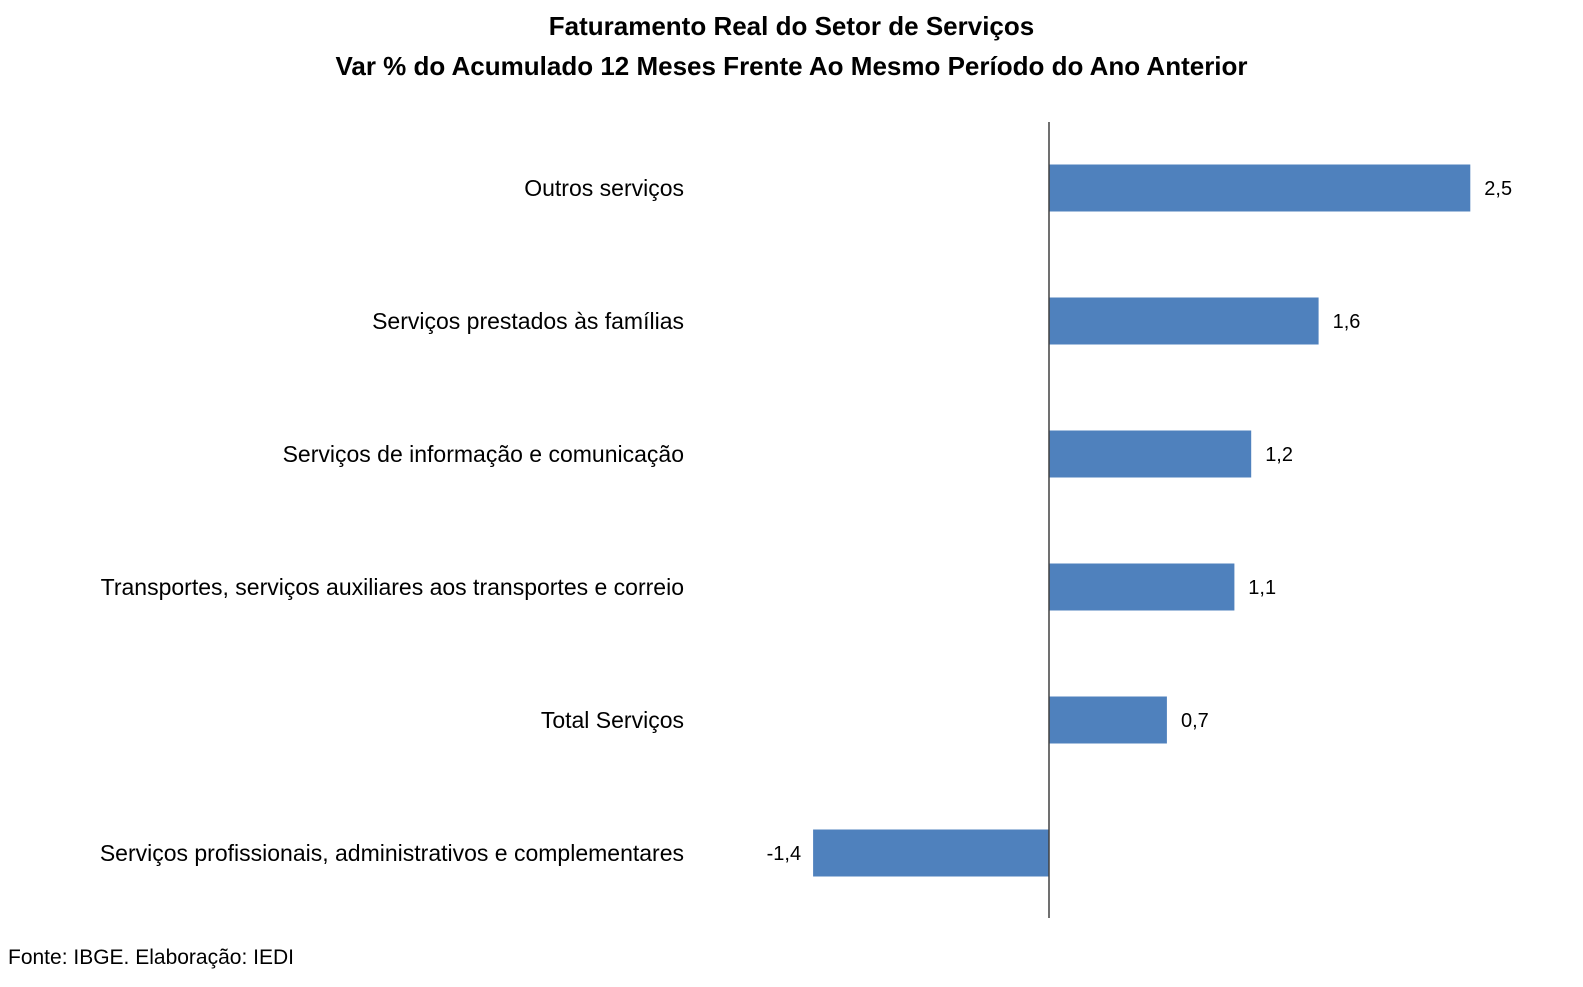 The image size is (1583, 987). Describe the element at coordinates (1347, 322) in the screenshot. I see `data-label: 1,6` at that location.